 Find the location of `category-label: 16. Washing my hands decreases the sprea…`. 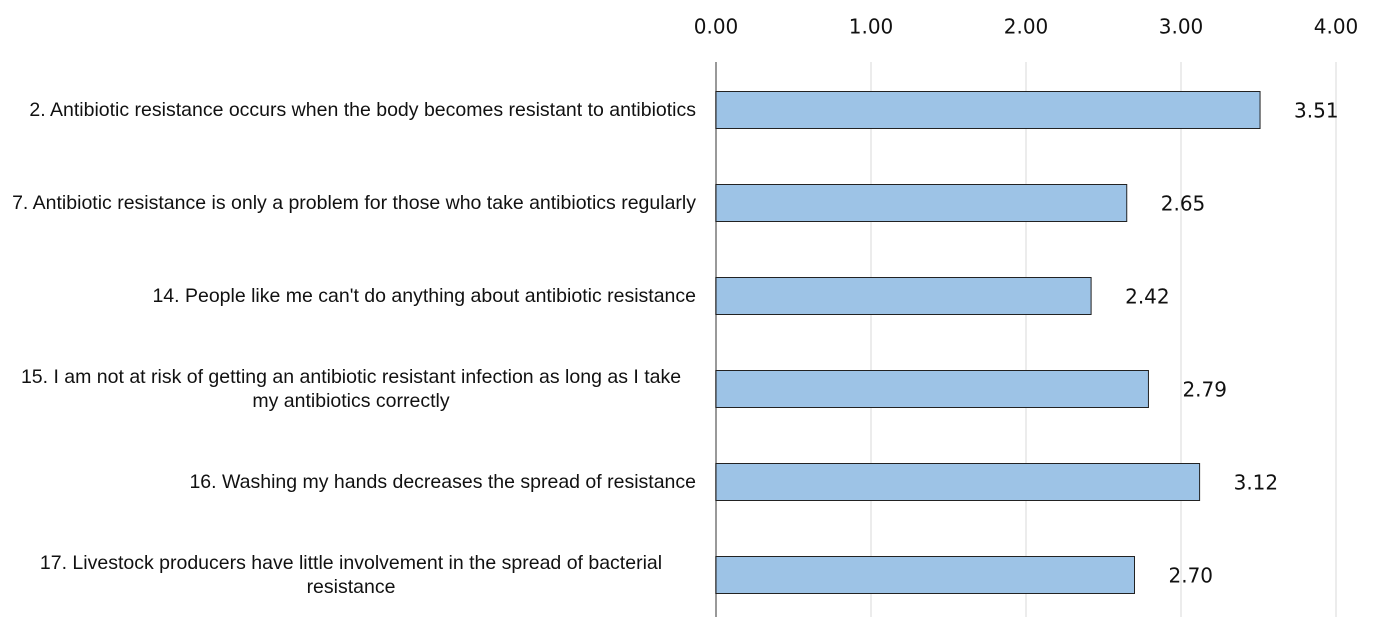

category-label: 16. Washing my hands decreases the sprea… is located at coordinates (442, 482).